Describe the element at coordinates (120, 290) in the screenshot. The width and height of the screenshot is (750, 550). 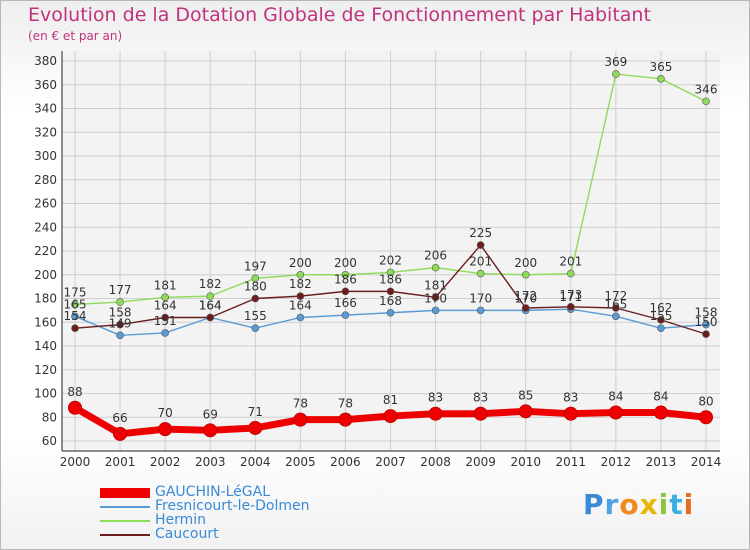
I see `data-label: 177` at that location.